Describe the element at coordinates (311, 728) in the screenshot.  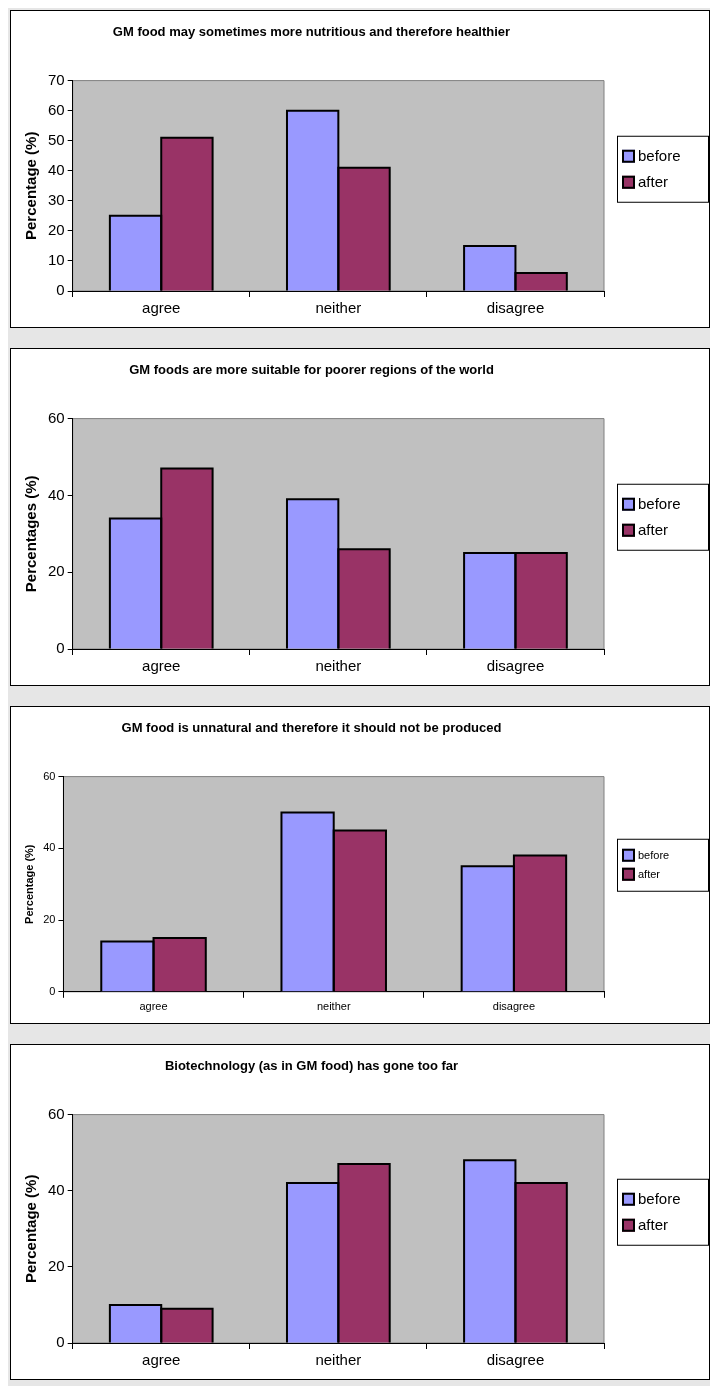
I see `chart-title: GM food is unnatural and therefore it should not be produced` at that location.